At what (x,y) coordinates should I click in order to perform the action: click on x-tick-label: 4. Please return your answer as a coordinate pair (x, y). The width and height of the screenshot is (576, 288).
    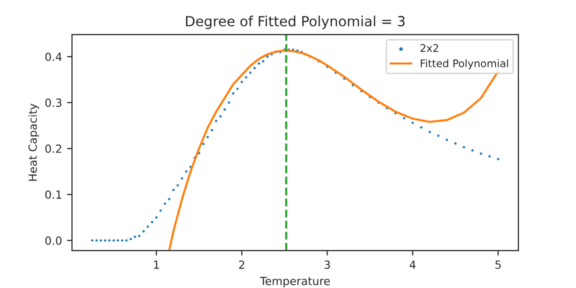
    Looking at the image, I should click on (413, 264).